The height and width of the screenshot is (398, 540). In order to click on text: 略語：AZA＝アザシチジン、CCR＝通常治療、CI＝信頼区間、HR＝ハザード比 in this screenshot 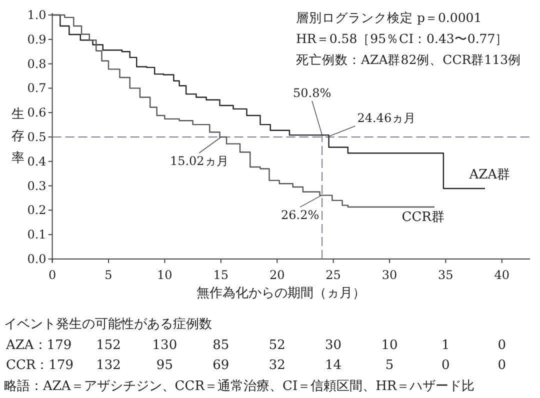, I will do `click(239, 386)`.